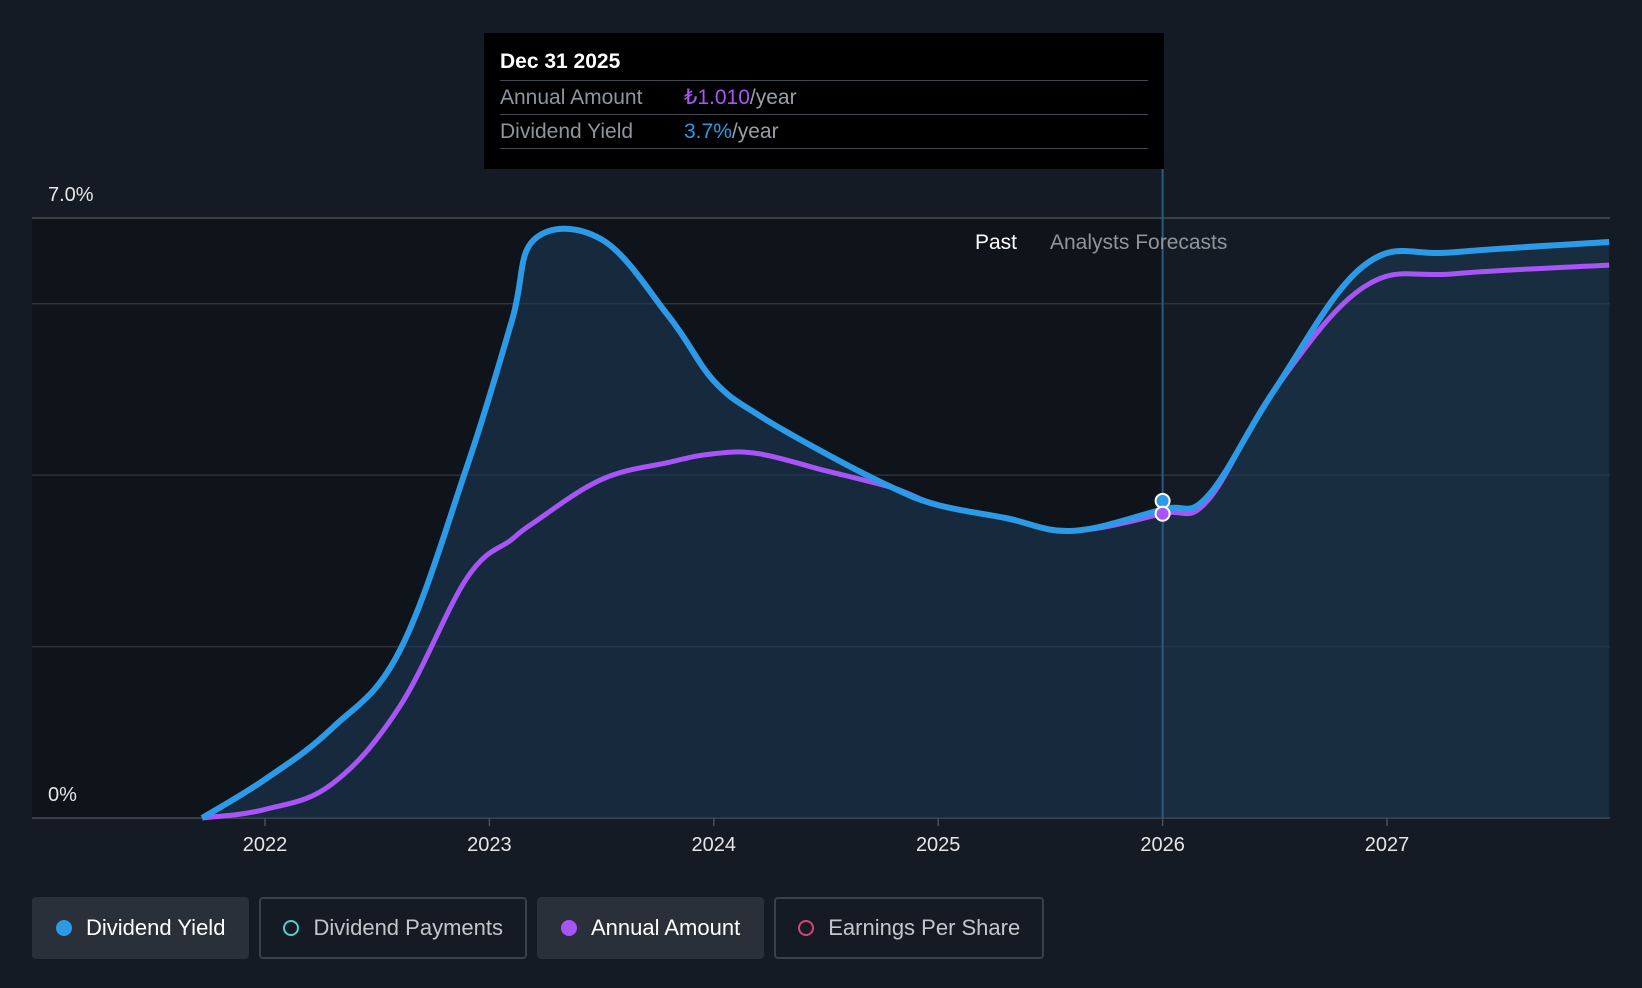  Describe the element at coordinates (71, 195) in the screenshot. I see `y-tick-label-top: 7.0%` at that location.